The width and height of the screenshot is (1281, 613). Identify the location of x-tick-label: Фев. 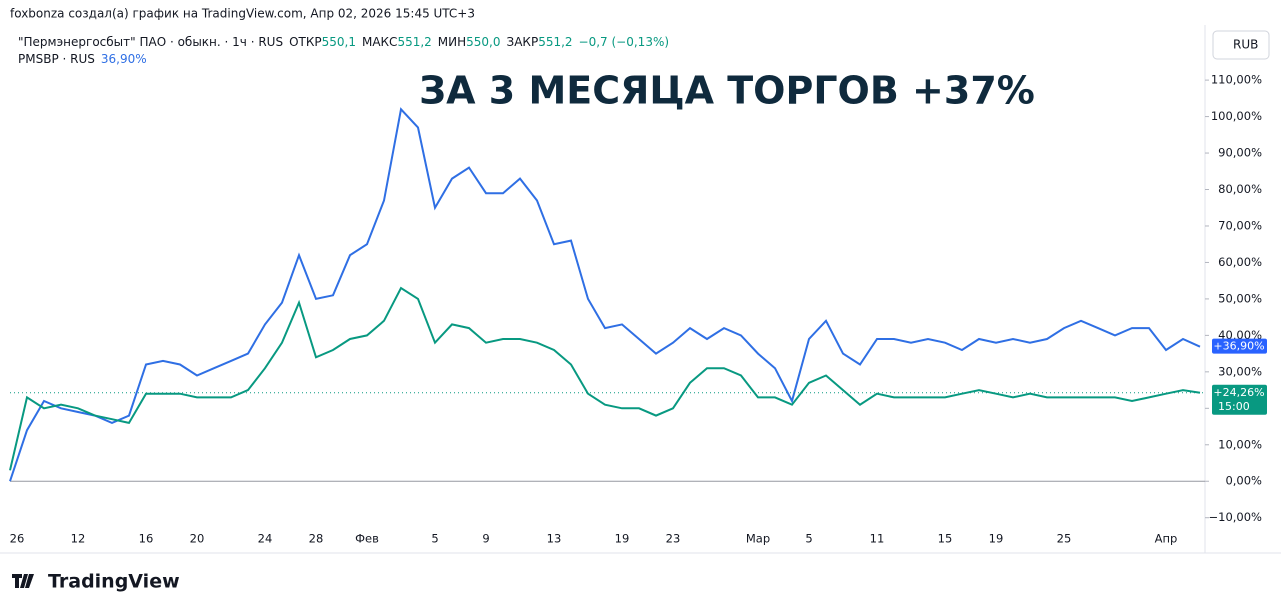
(367, 539).